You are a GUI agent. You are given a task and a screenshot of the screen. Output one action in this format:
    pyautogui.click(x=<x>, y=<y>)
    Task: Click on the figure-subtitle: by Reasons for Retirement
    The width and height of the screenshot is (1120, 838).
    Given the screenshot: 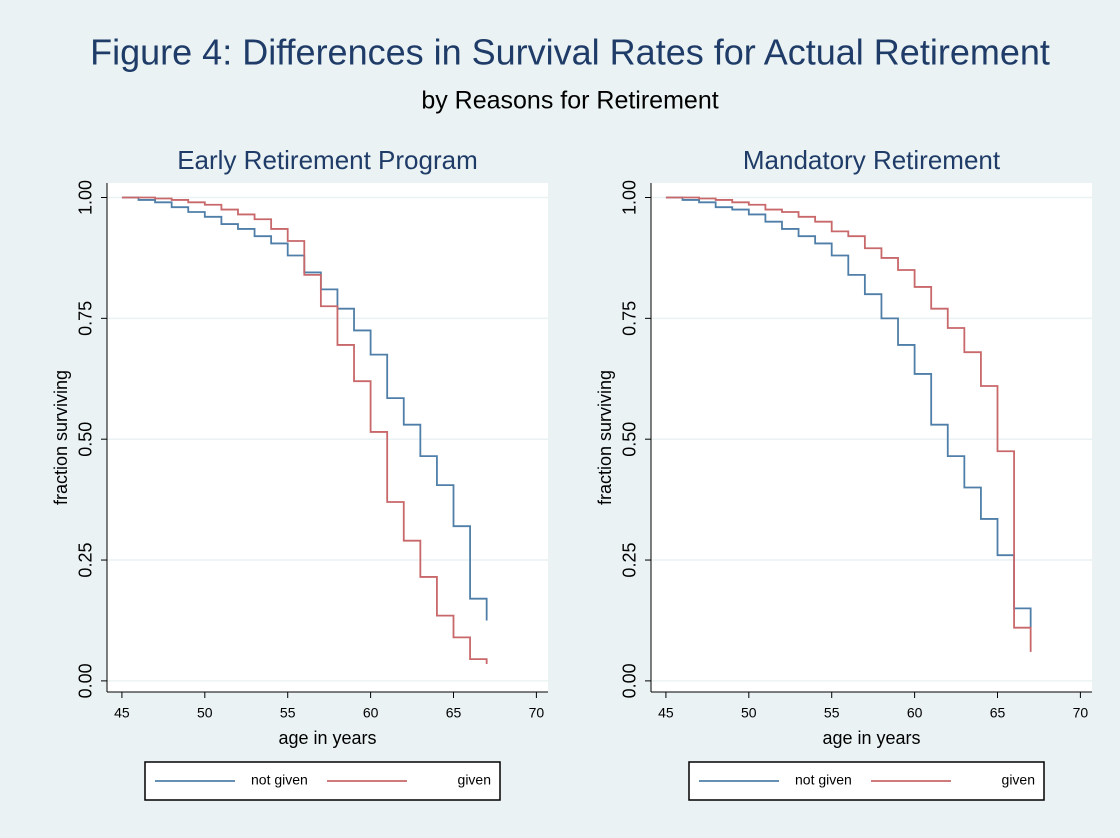 What is the action you would take?
    pyautogui.click(x=569, y=101)
    